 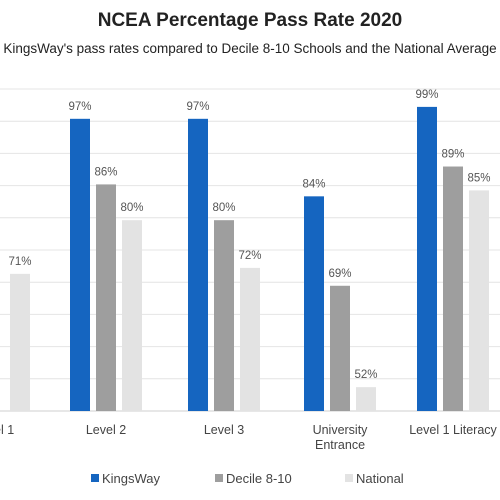 What do you see at coordinates (7, 430) in the screenshot?
I see `category-label: Level 1` at bounding box center [7, 430].